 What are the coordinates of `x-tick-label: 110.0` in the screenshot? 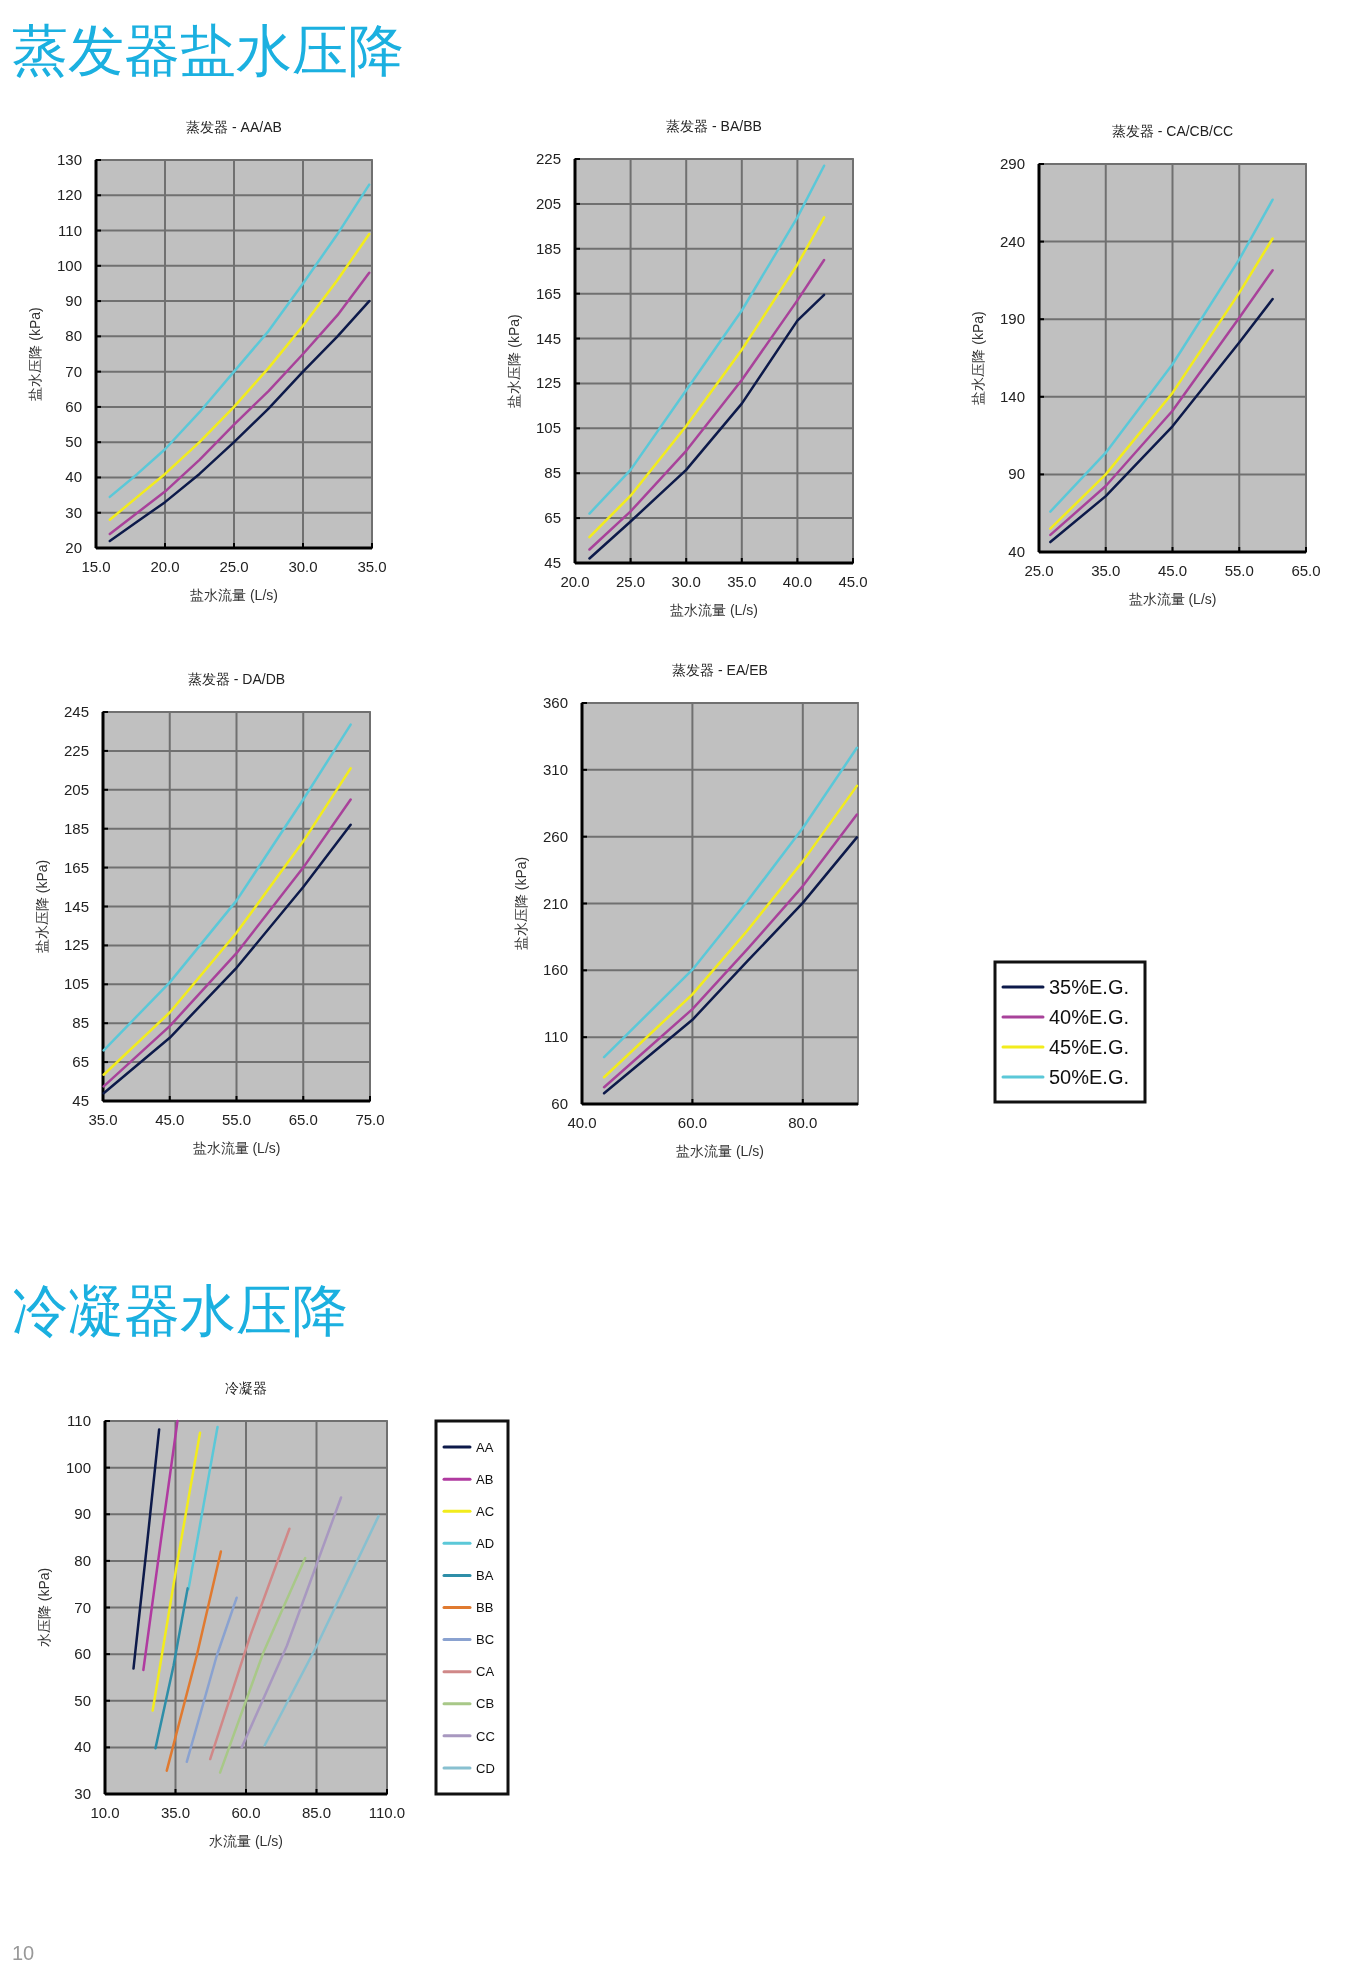 It's located at (387, 1812).